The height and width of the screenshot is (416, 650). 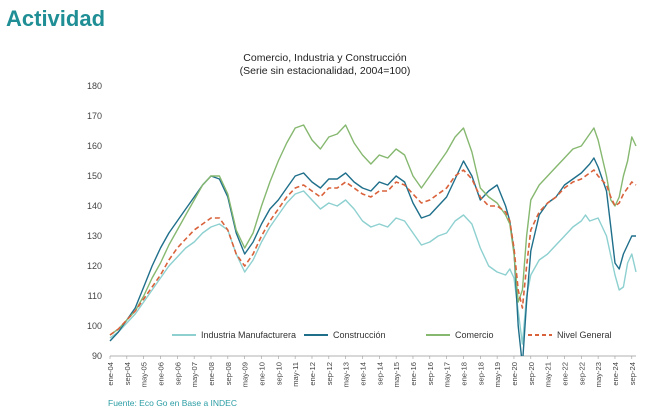 I want to click on x-tick-label: sep-20, so click(x=531, y=373).